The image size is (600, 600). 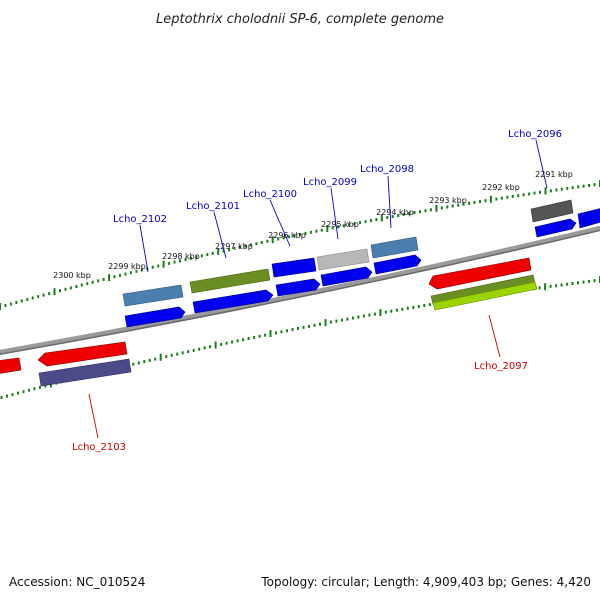 I want to click on gene-feature-steel-2098, so click(x=394, y=247).